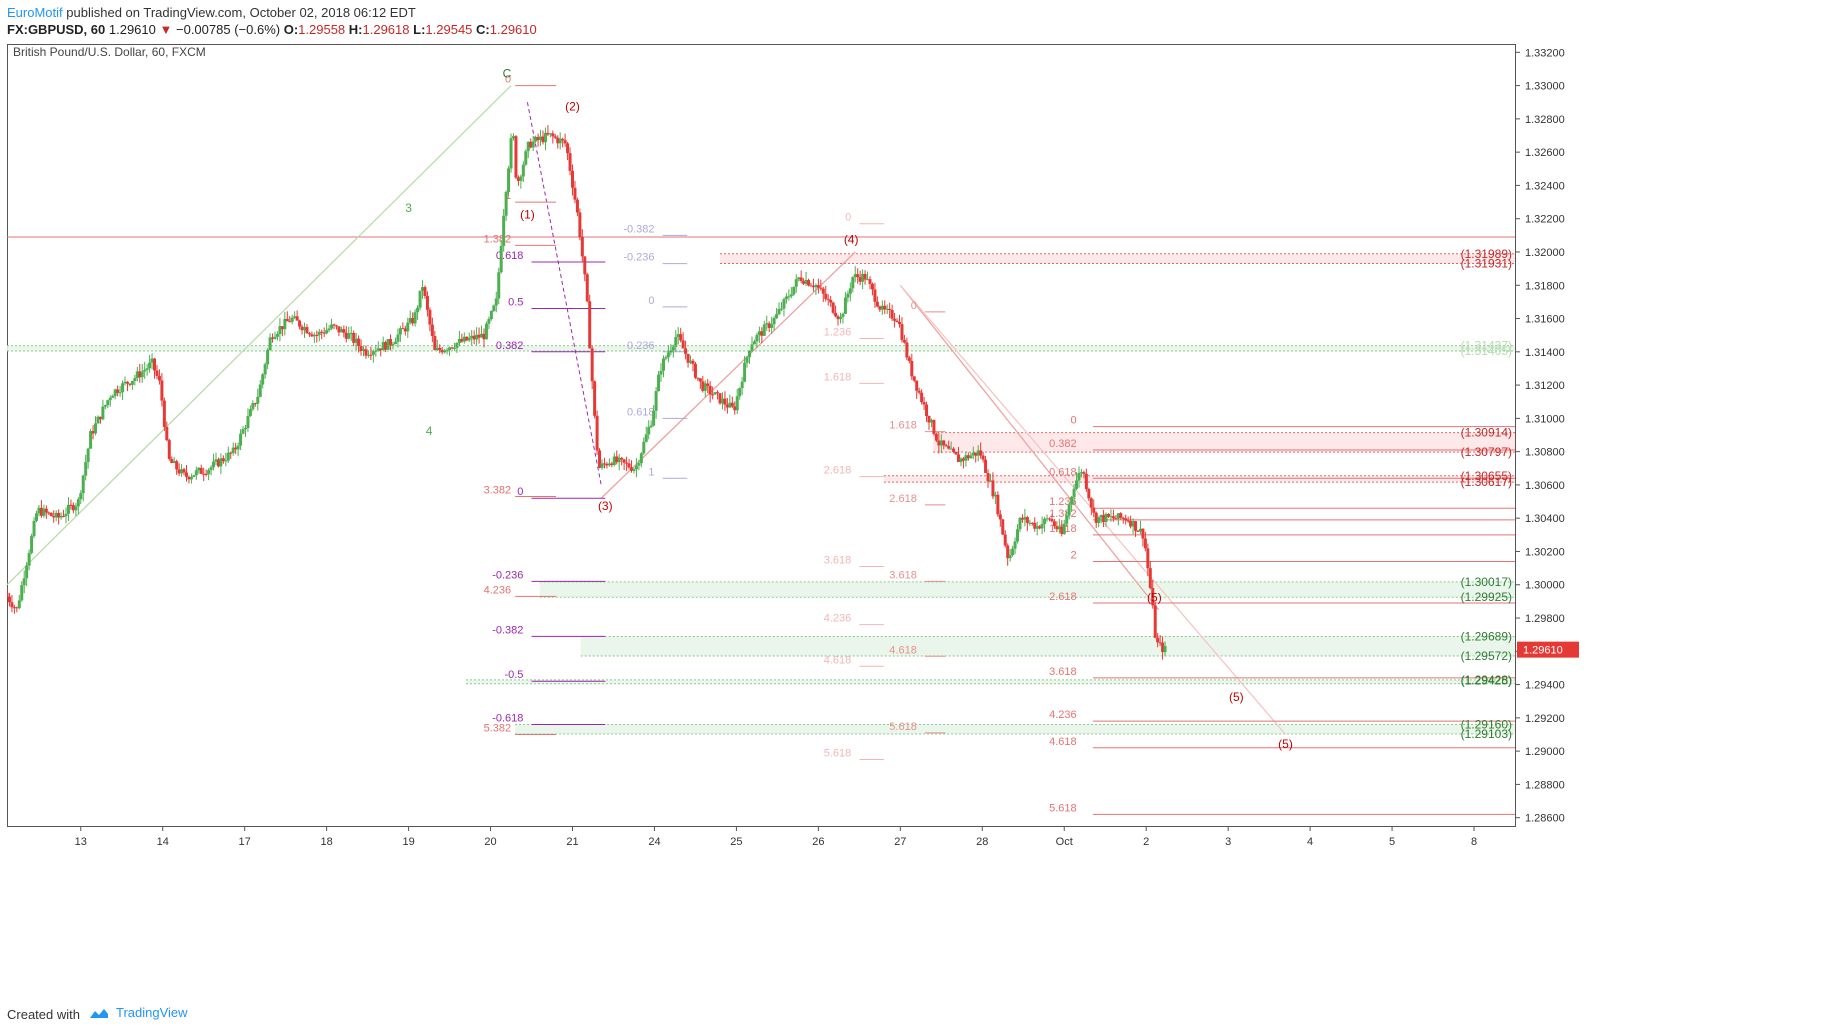  What do you see at coordinates (138, 1012) in the screenshot?
I see `tradingview-logo-link: TradingView` at bounding box center [138, 1012].